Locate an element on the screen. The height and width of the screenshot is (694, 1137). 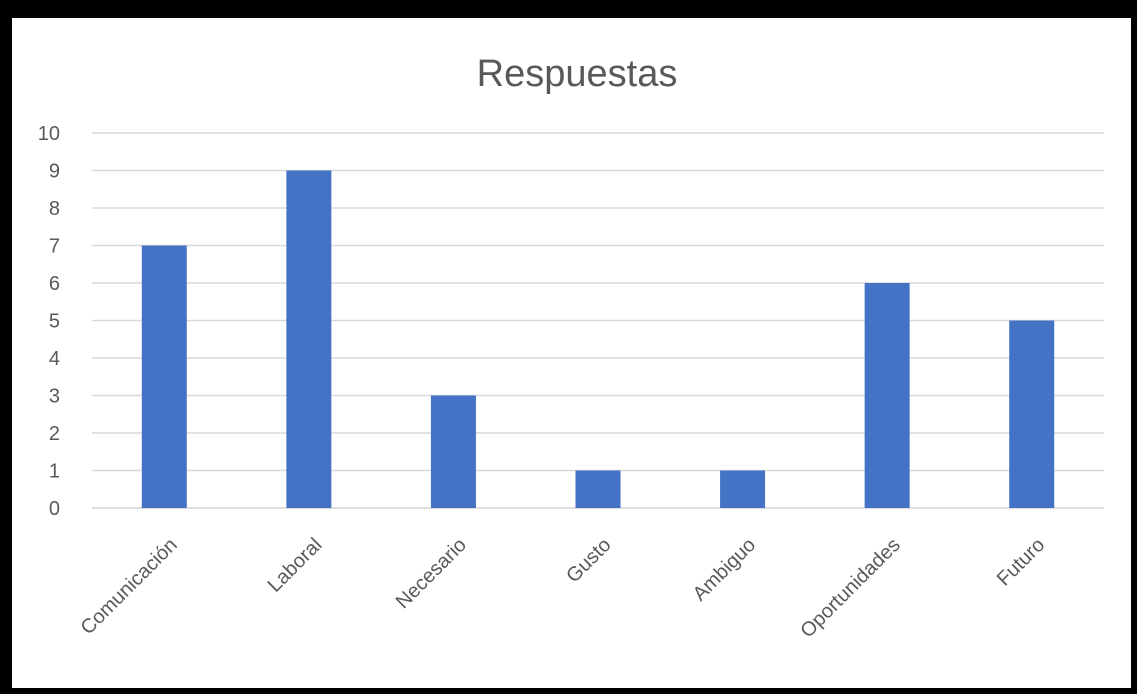
x-tick-label: Comunicación is located at coordinates (129, 586).